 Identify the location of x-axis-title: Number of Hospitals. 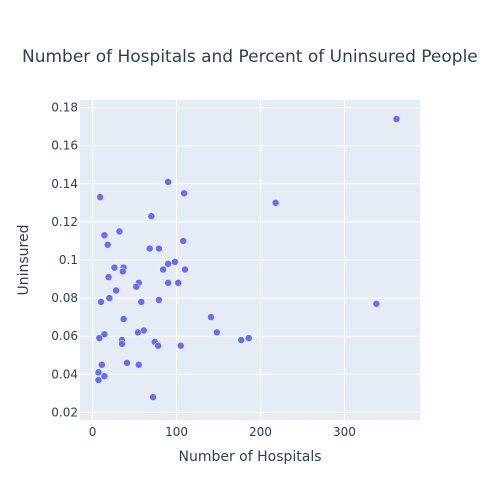
(249, 457).